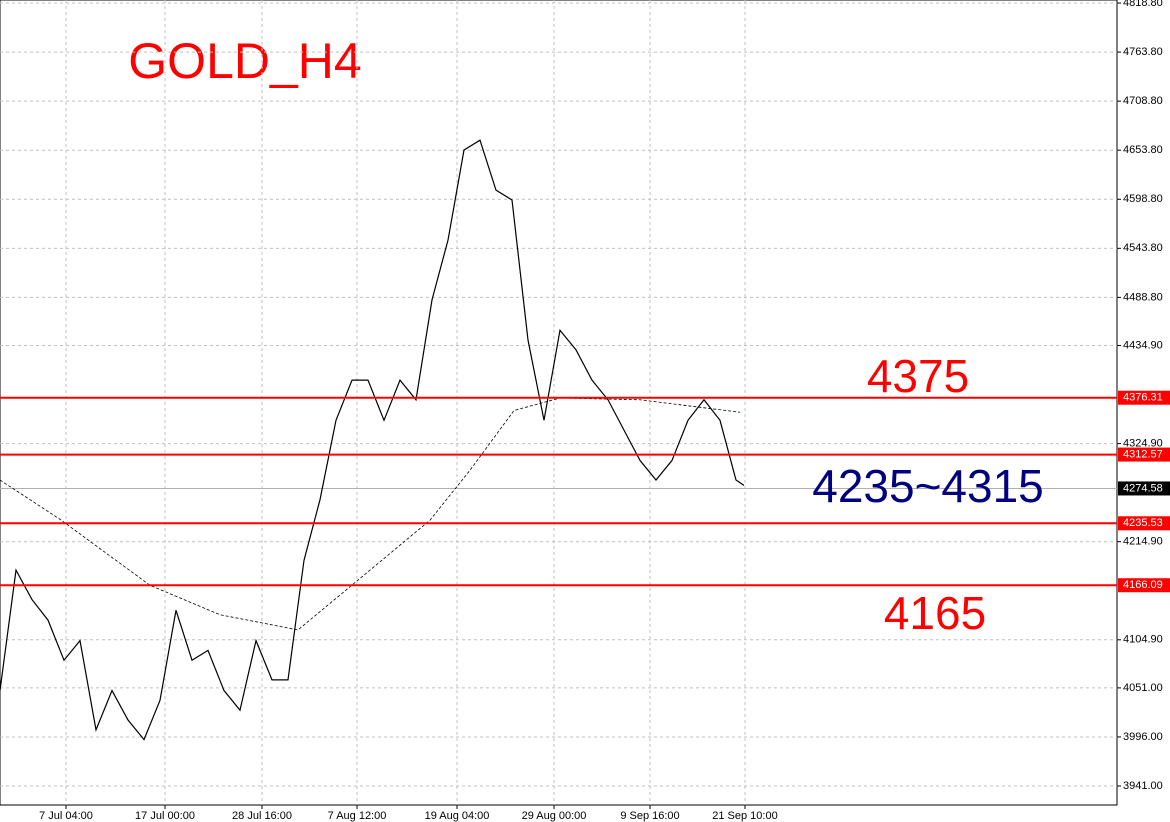  I want to click on level-label: 4312.57, so click(1143, 454).